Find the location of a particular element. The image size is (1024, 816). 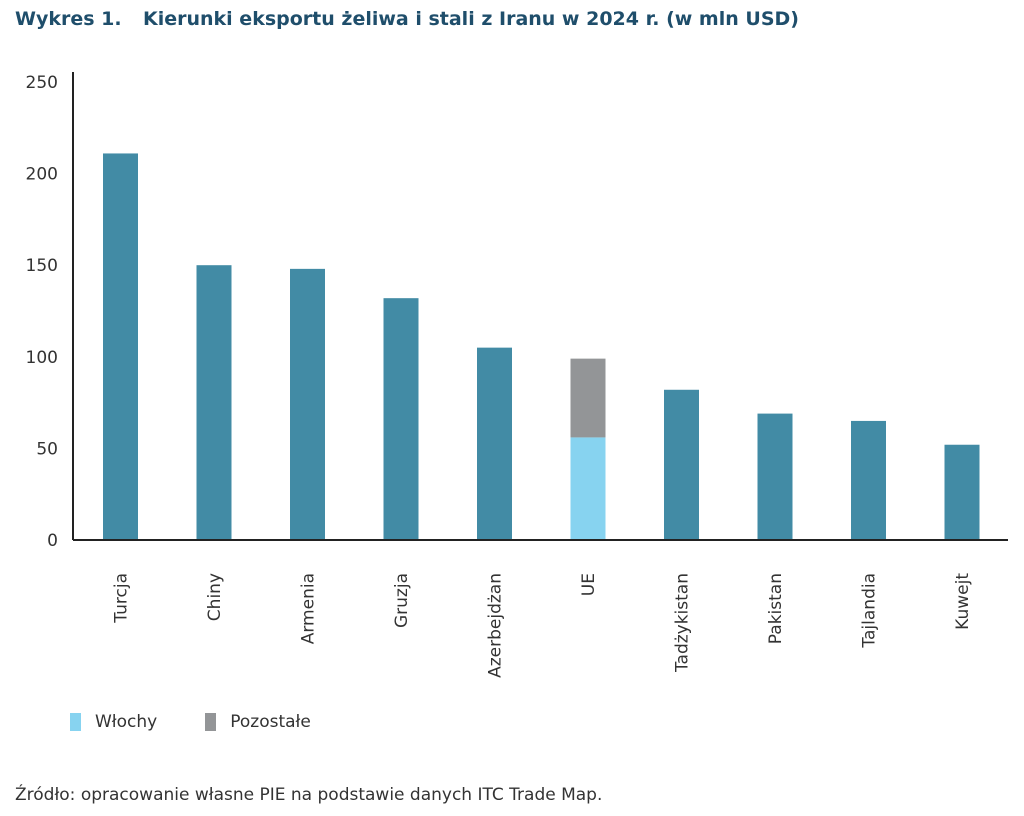

x-tick-label: Azerbejdżan is located at coordinates (496, 625).